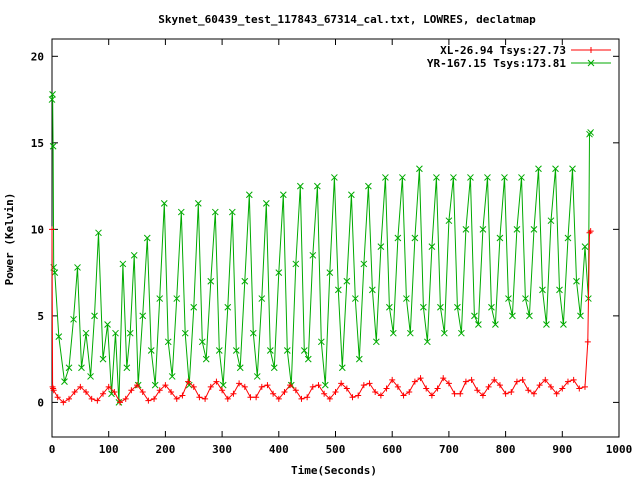  I want to click on x-tick-label: 300, so click(222, 449).